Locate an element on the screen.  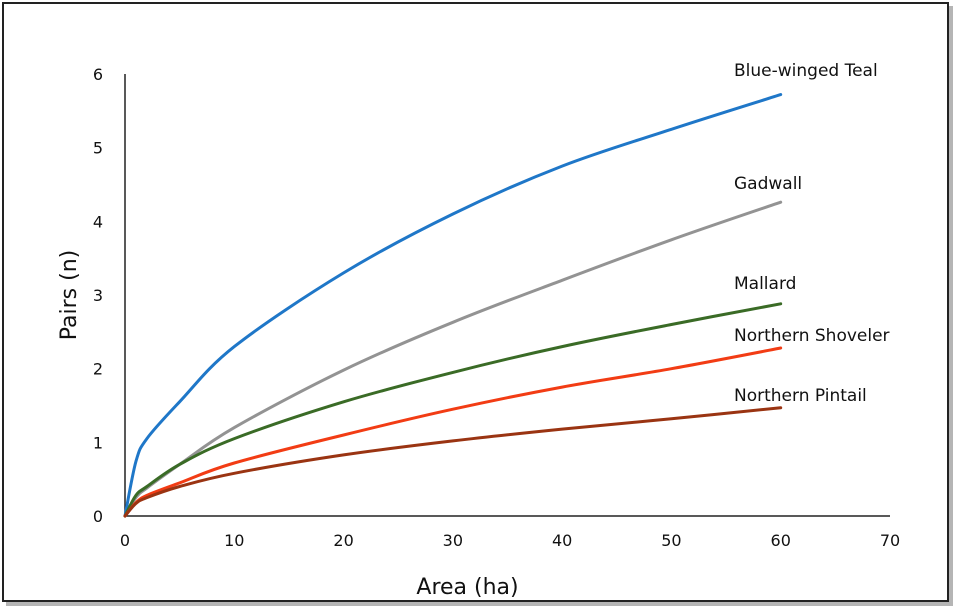
x-tick-label: 10 is located at coordinates (234, 540).